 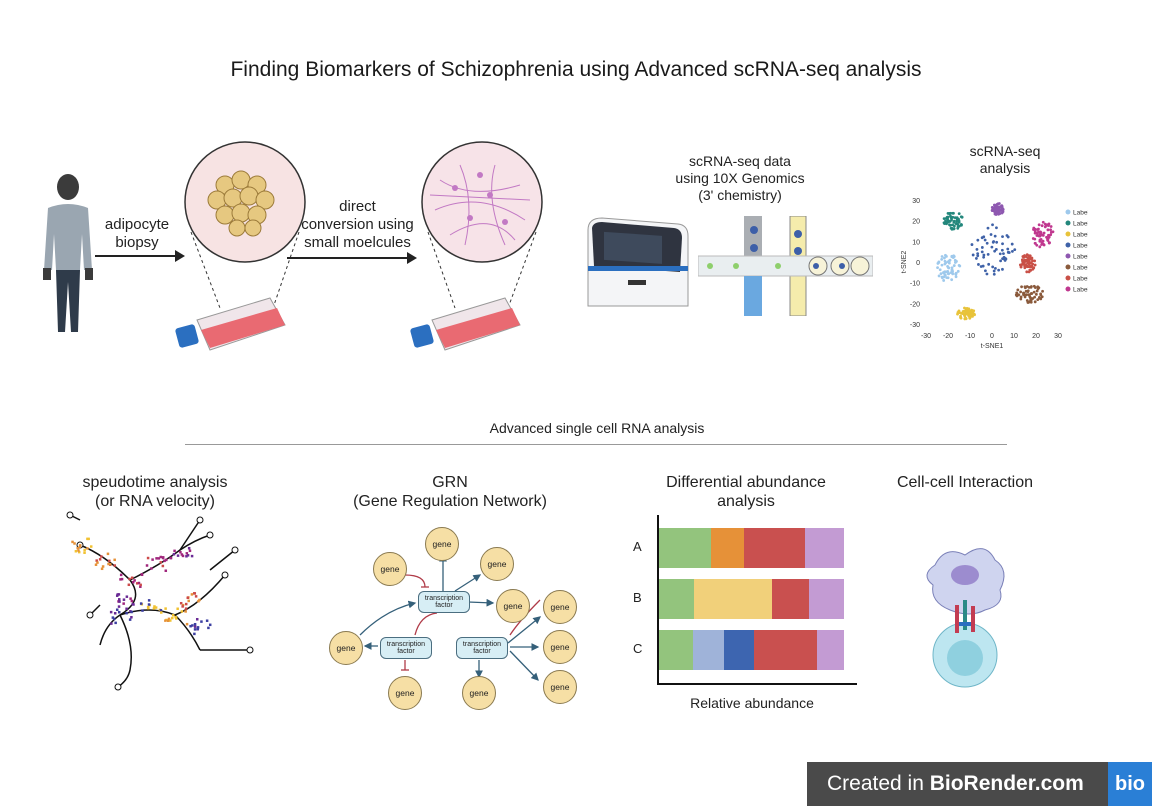 What do you see at coordinates (992, 346) in the screenshot?
I see `tsne-xlabel: t-SNE1` at bounding box center [992, 346].